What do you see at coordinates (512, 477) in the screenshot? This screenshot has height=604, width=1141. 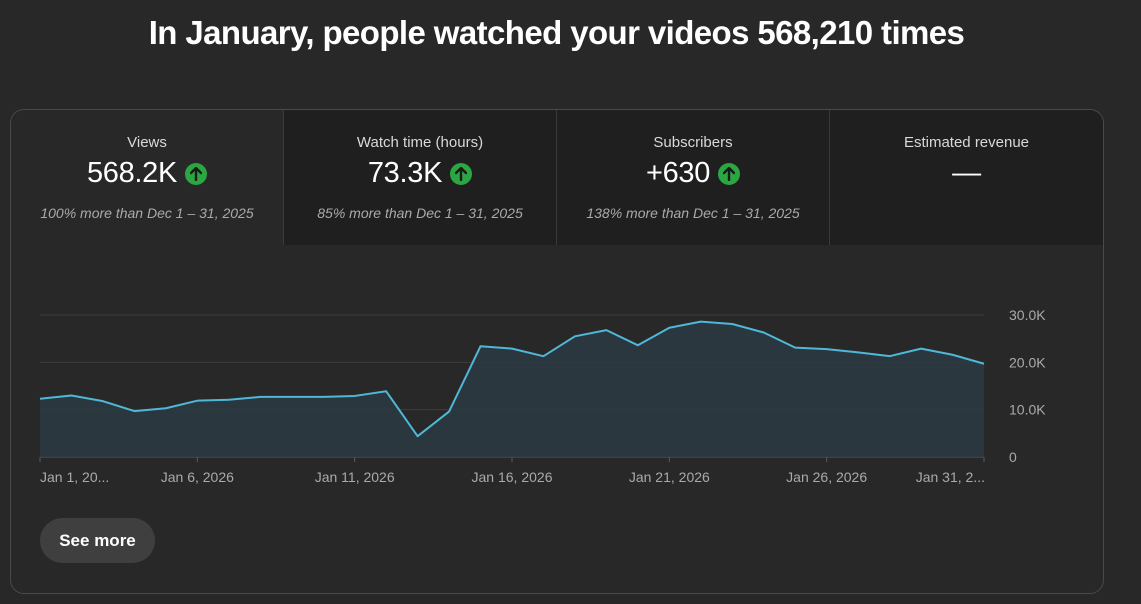 I see `x-tick-label: Jan 16, 2026` at bounding box center [512, 477].